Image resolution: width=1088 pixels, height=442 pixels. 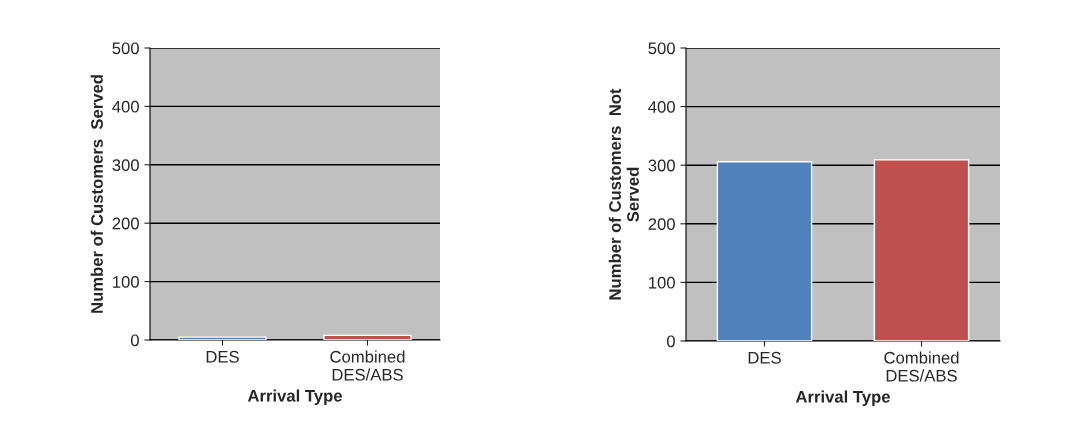 I want to click on y-axis-title: Number of Customers Served, so click(x=96, y=194).